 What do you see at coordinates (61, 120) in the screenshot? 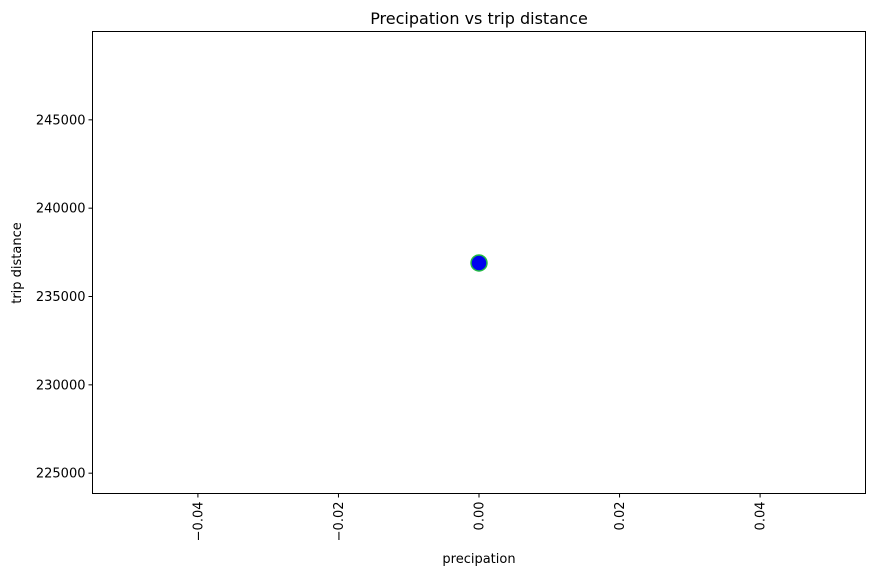
I see `y-tick-label: 245000` at bounding box center [61, 120].